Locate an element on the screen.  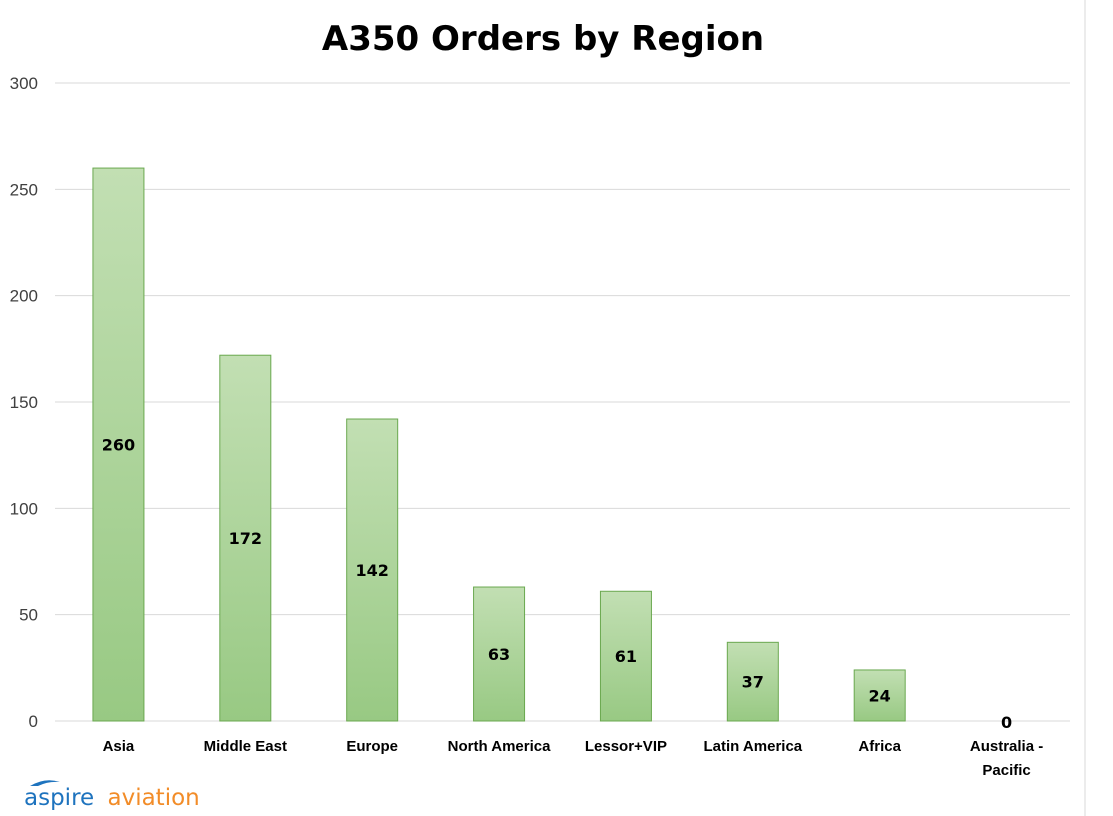
svg-text: aspire aviation is located at coordinates (112, 798).